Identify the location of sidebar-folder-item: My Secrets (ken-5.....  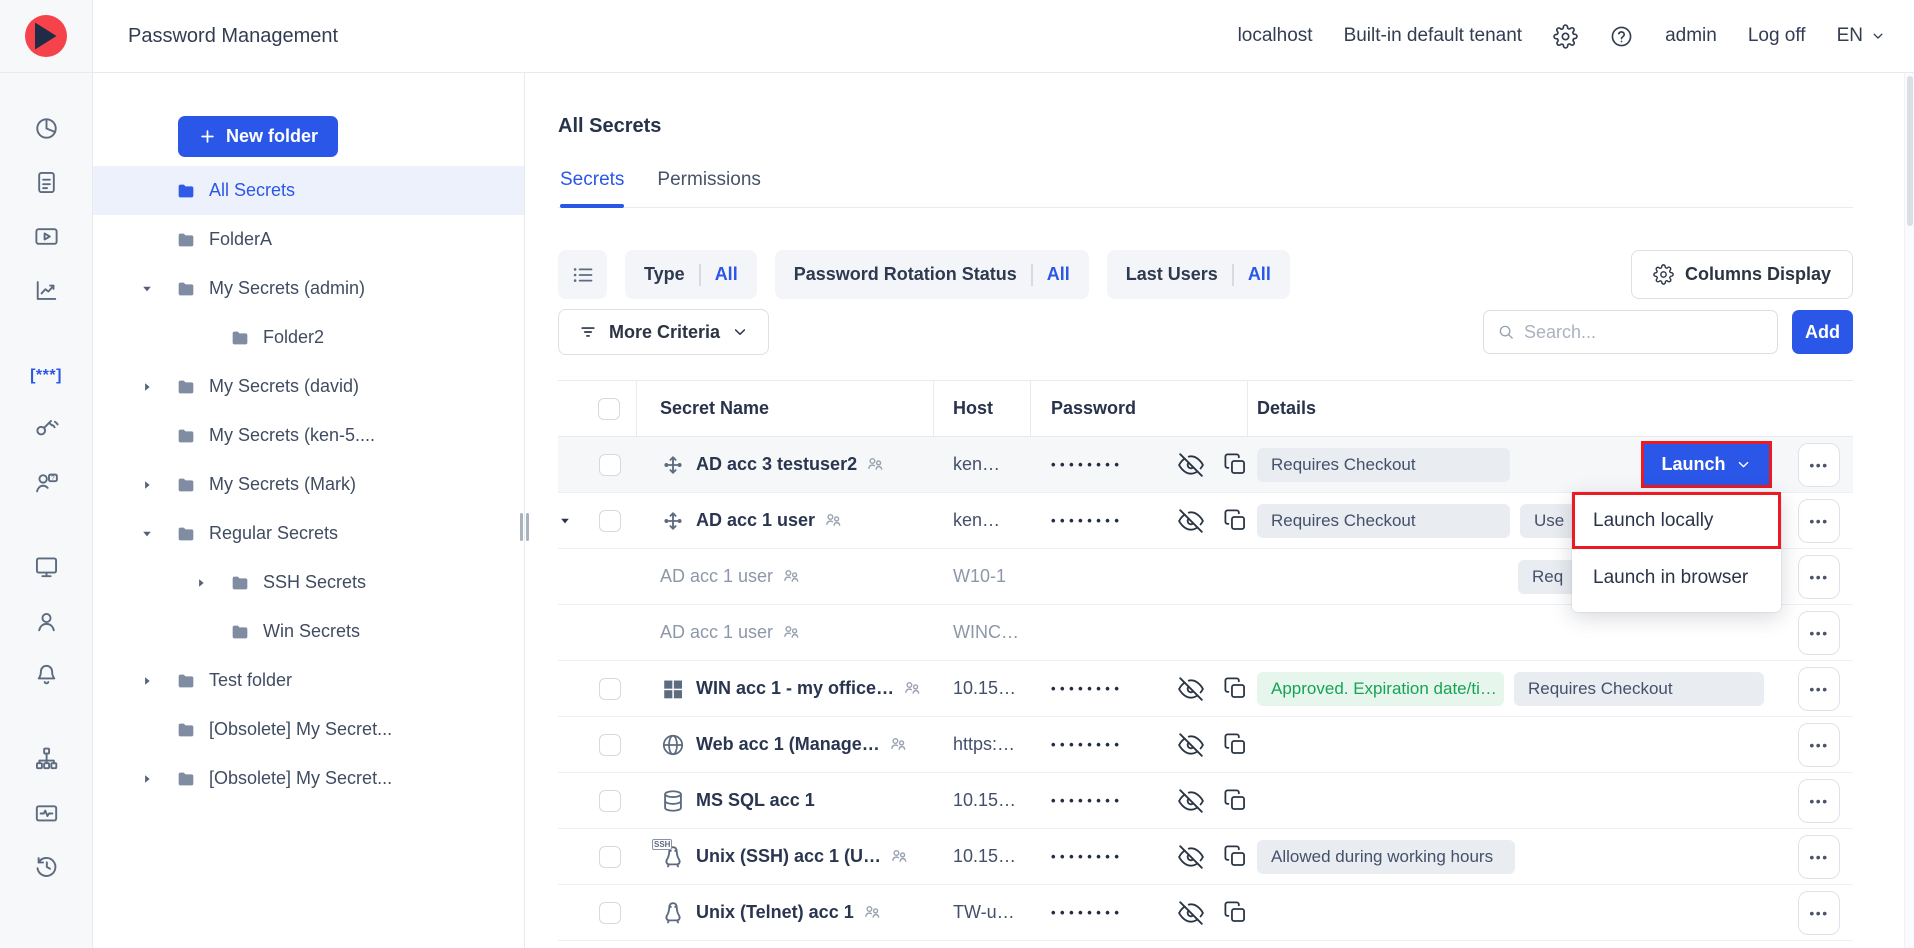
(308, 435).